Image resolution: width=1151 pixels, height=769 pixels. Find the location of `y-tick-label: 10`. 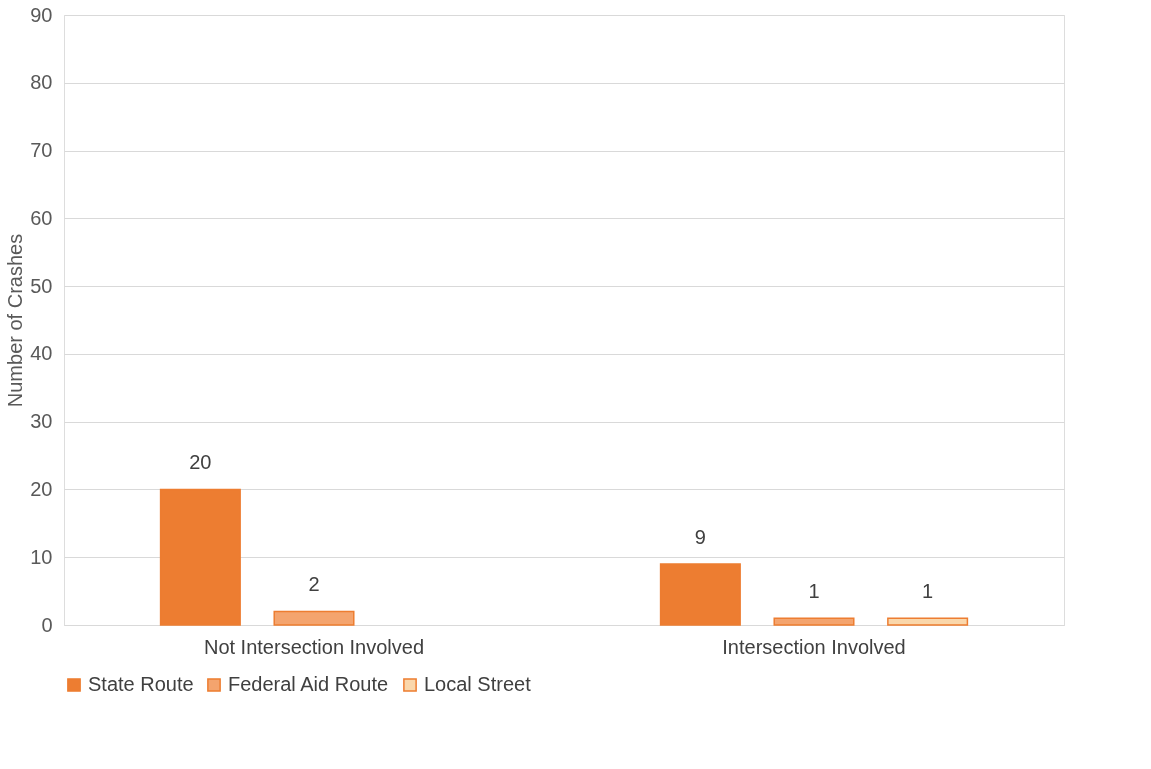

y-tick-label: 10 is located at coordinates (41, 556).